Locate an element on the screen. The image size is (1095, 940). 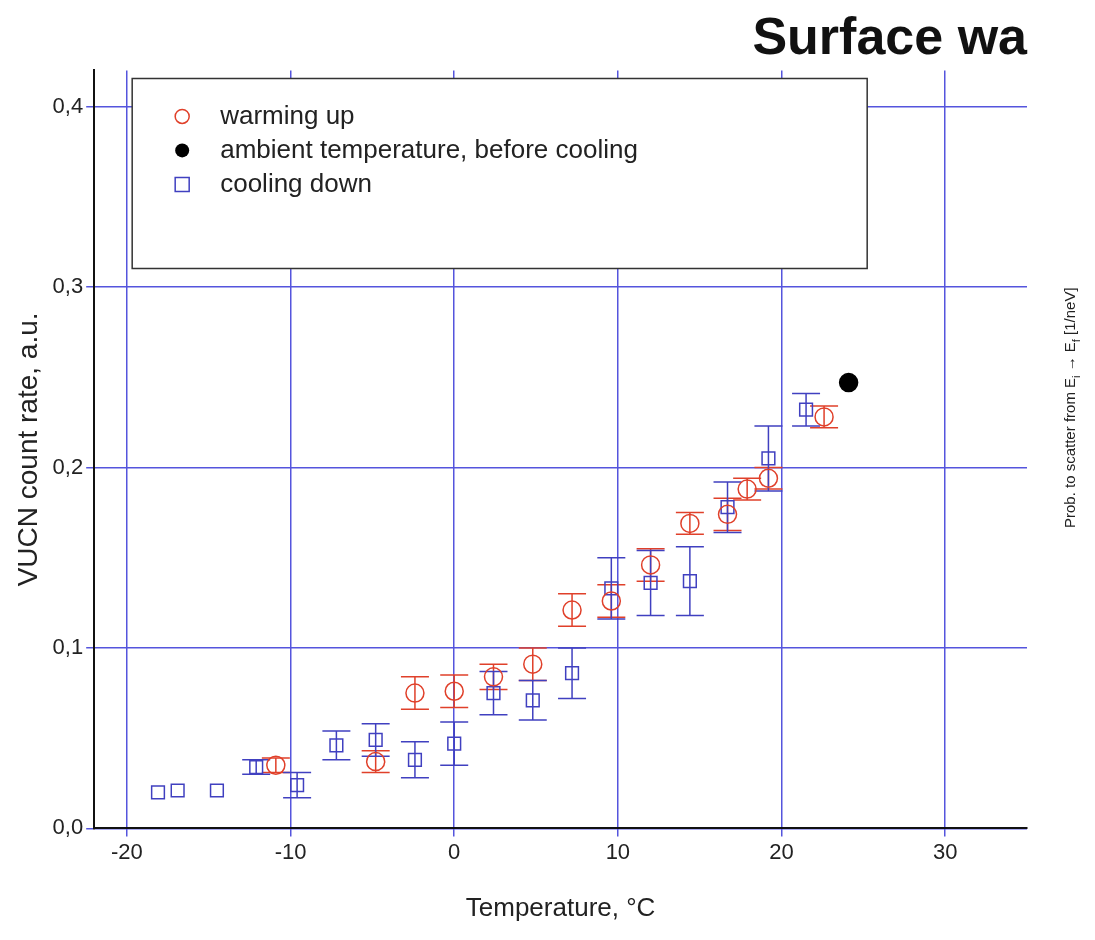
y-tick-label: 0,4 is located at coordinates (68, 105).